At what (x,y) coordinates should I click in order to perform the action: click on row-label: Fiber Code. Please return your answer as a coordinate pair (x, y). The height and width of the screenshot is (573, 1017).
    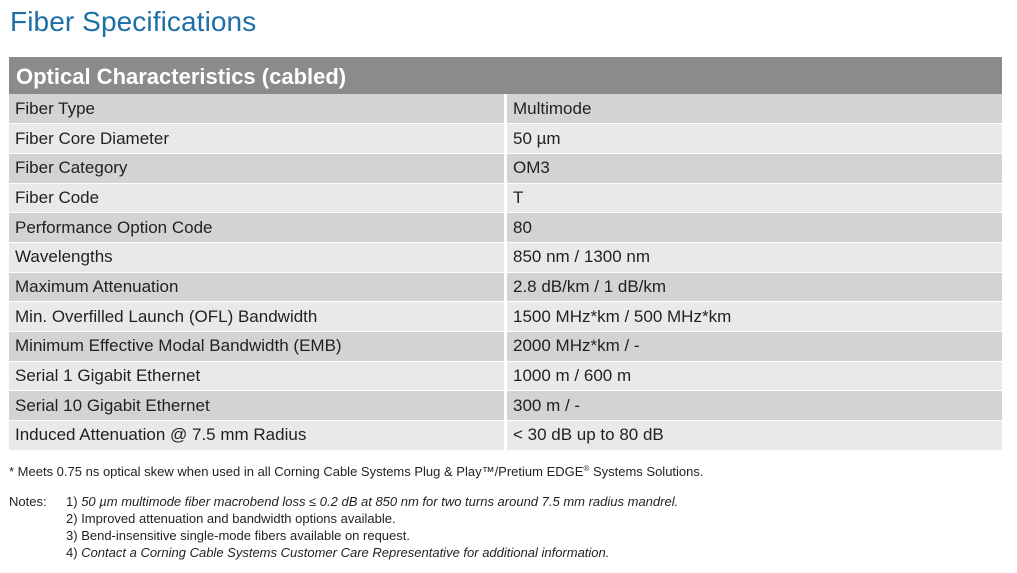
    Looking at the image, I should click on (258, 198).